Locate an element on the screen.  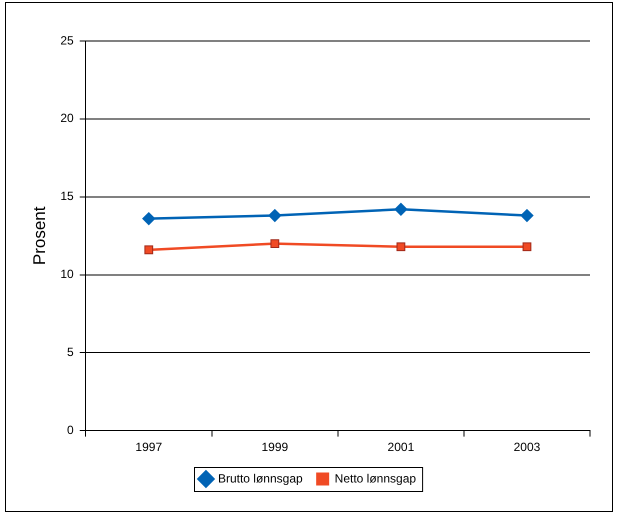
y-tick-label: 0 is located at coordinates (70, 429).